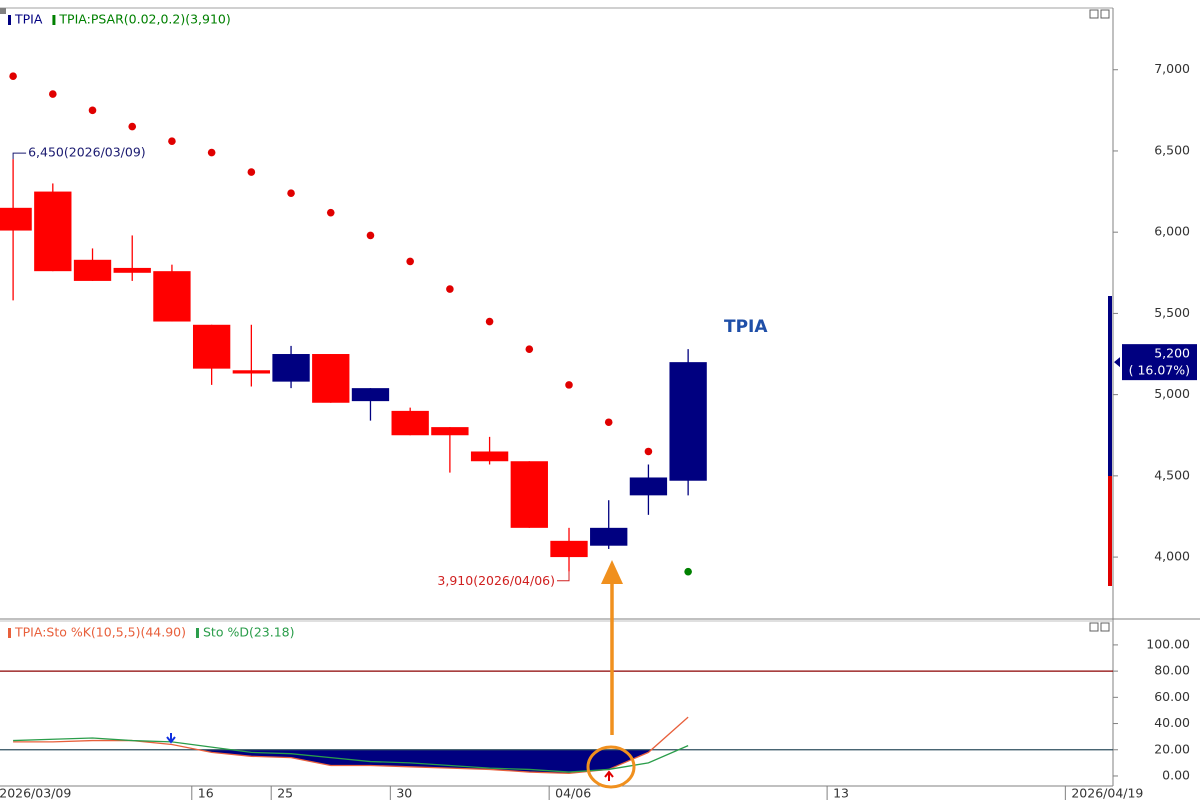 The image size is (1200, 800). I want to click on x-tick-label: 13, so click(841, 793).